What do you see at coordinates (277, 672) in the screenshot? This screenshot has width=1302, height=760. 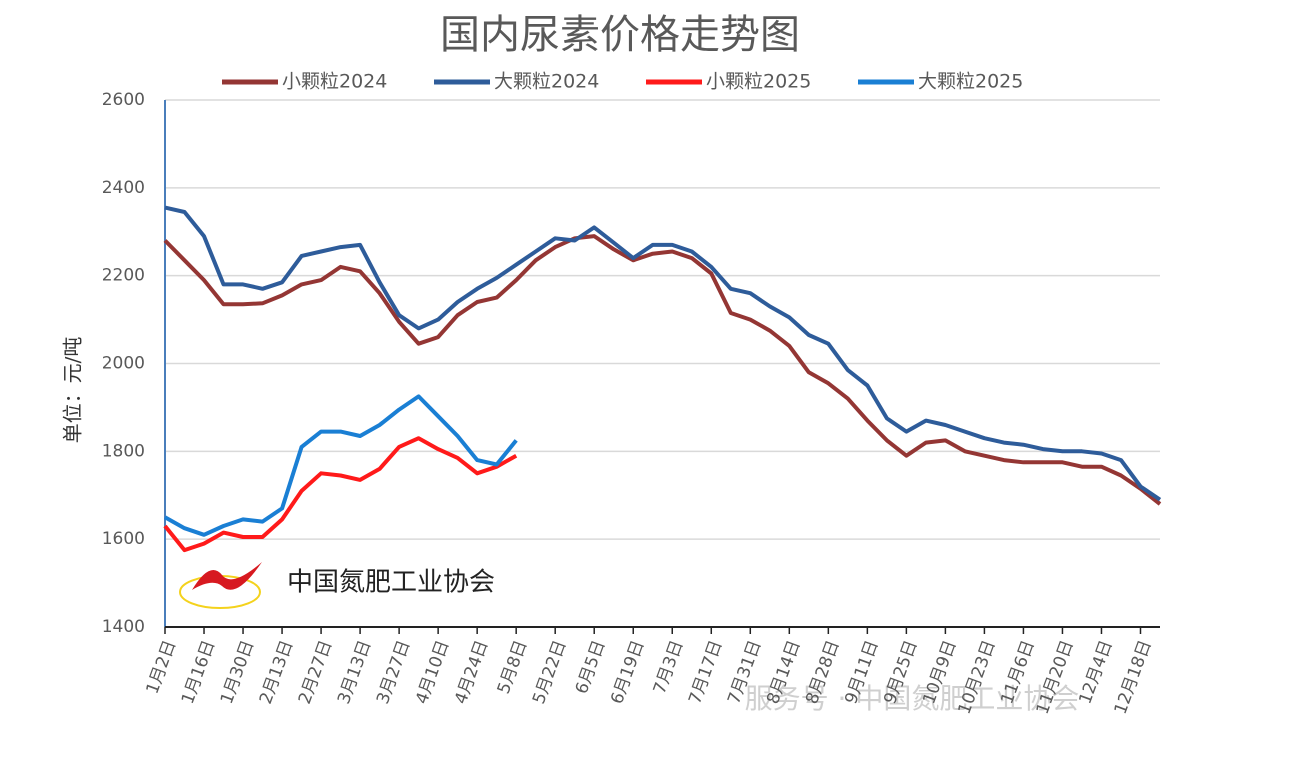 I see `x-tick-label: 2月13日` at bounding box center [277, 672].